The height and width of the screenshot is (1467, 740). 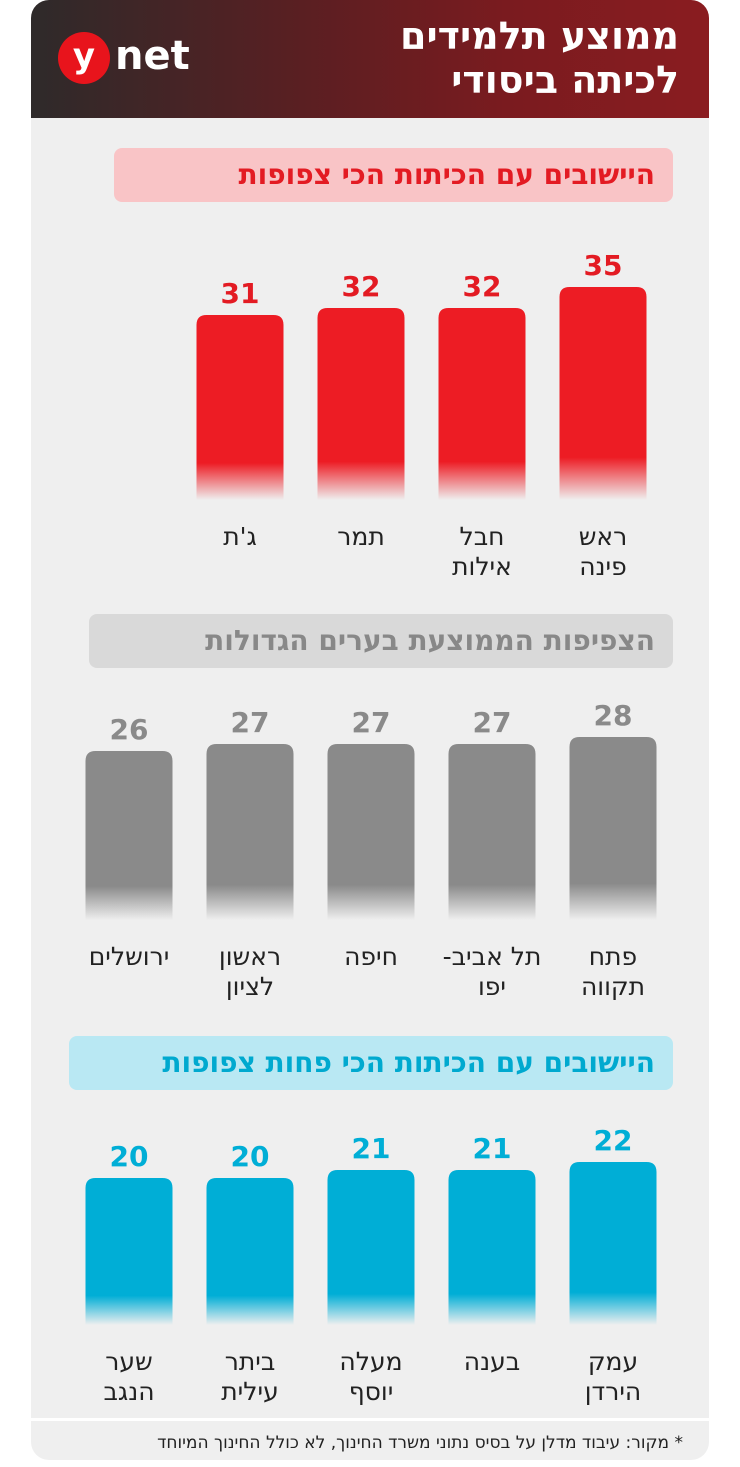 What do you see at coordinates (129, 956) in the screenshot?
I see `category-label: ירושלים` at bounding box center [129, 956].